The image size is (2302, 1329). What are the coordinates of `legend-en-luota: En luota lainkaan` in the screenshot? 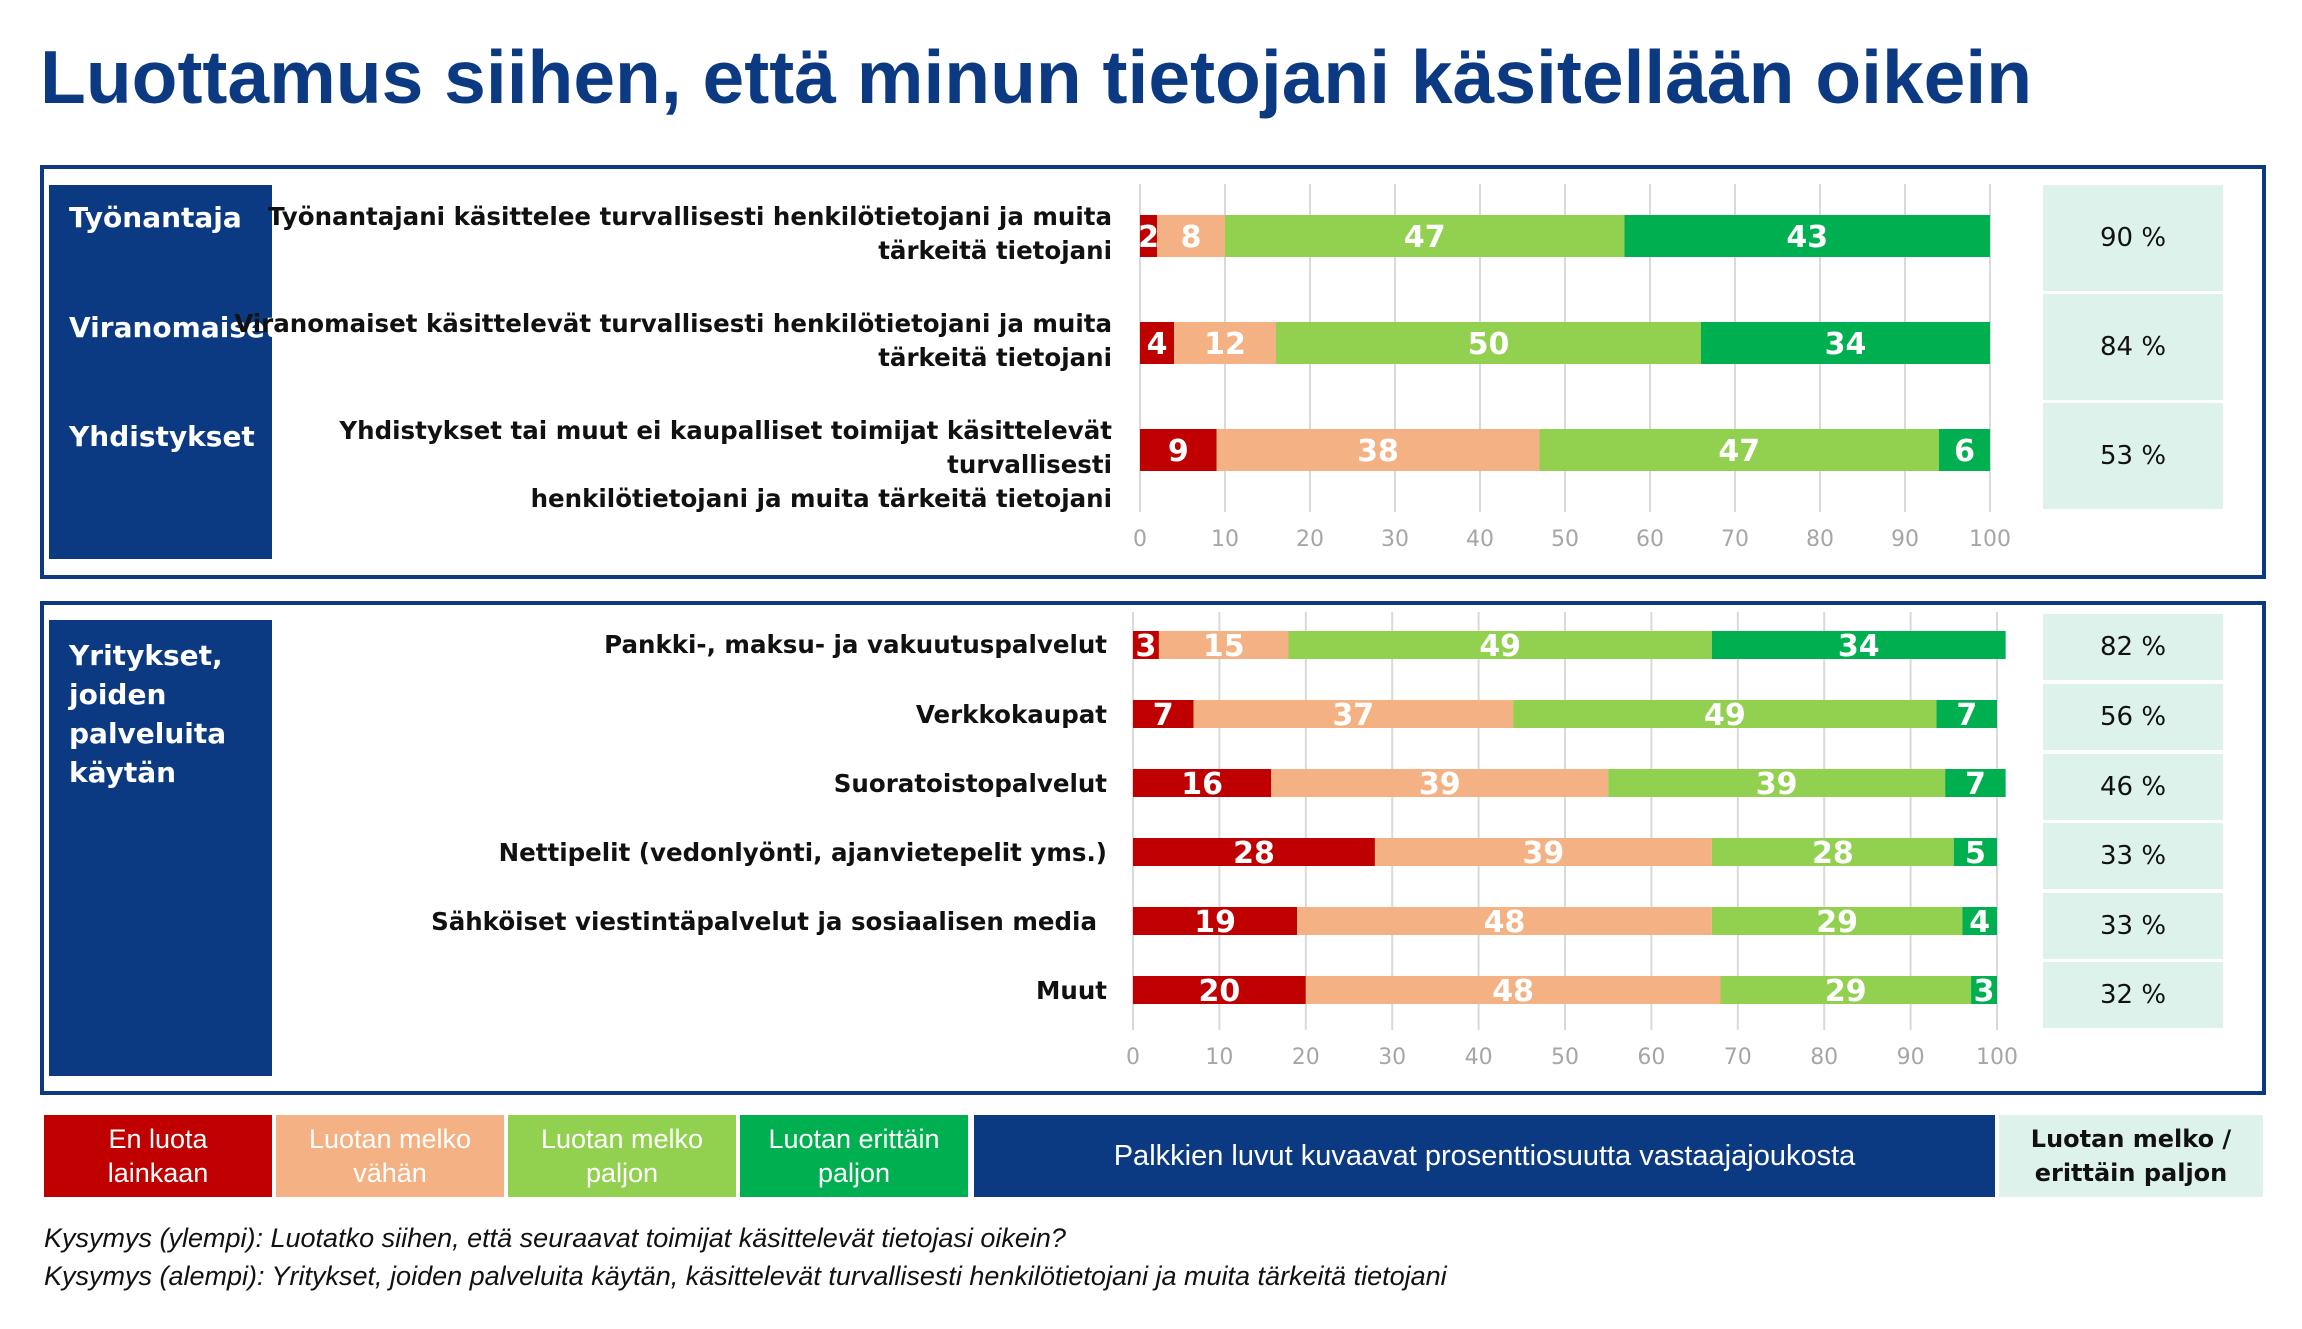 It's located at (158, 1156).